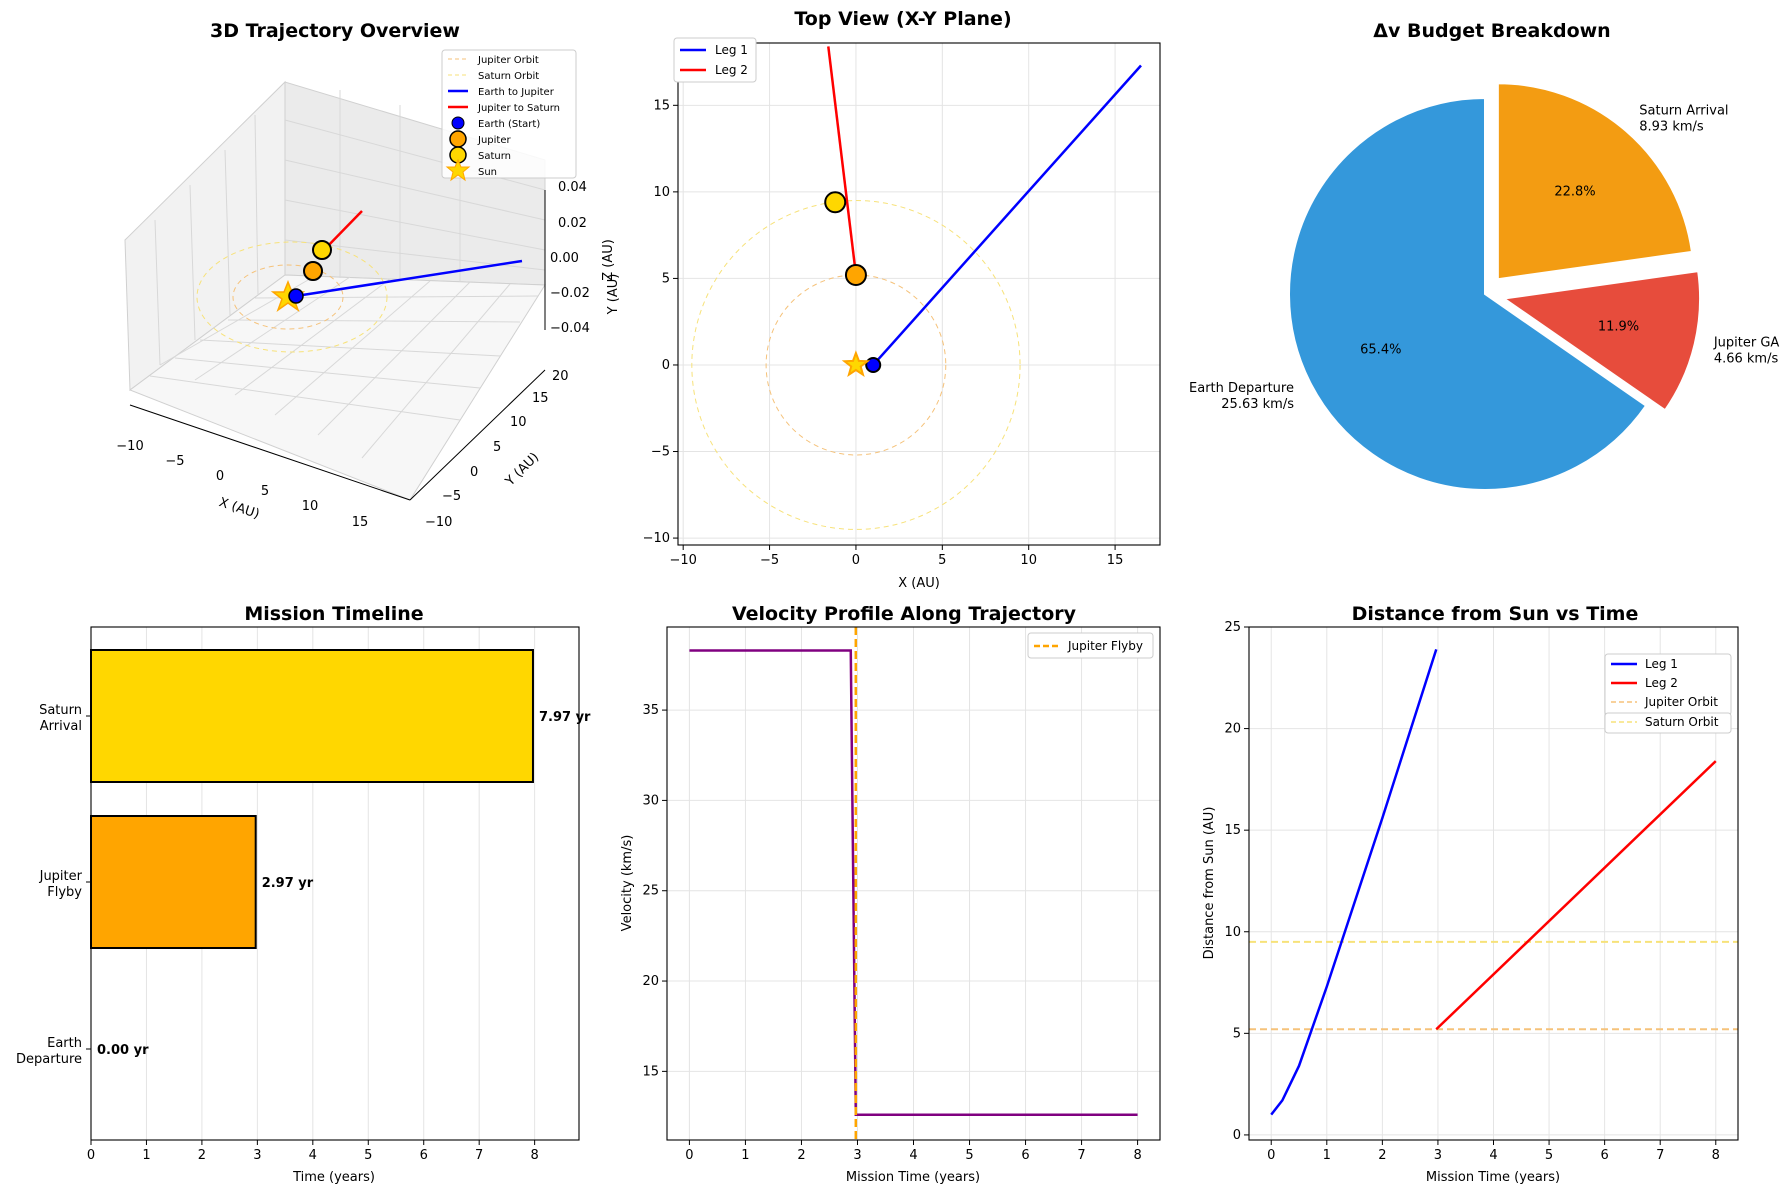 Image resolution: width=1785 pixels, height=1190 pixels. What do you see at coordinates (313, 271) in the screenshot?
I see `jupiter-marker-3d` at bounding box center [313, 271].